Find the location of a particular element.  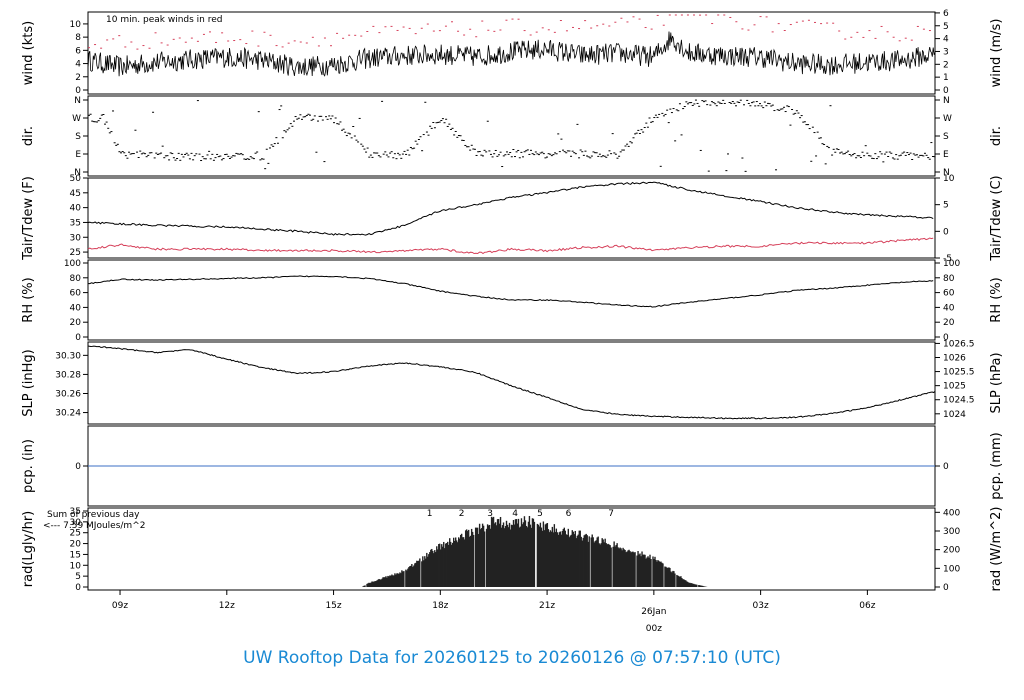

tick-label-rad-wm2: 100 is located at coordinates (951, 569).